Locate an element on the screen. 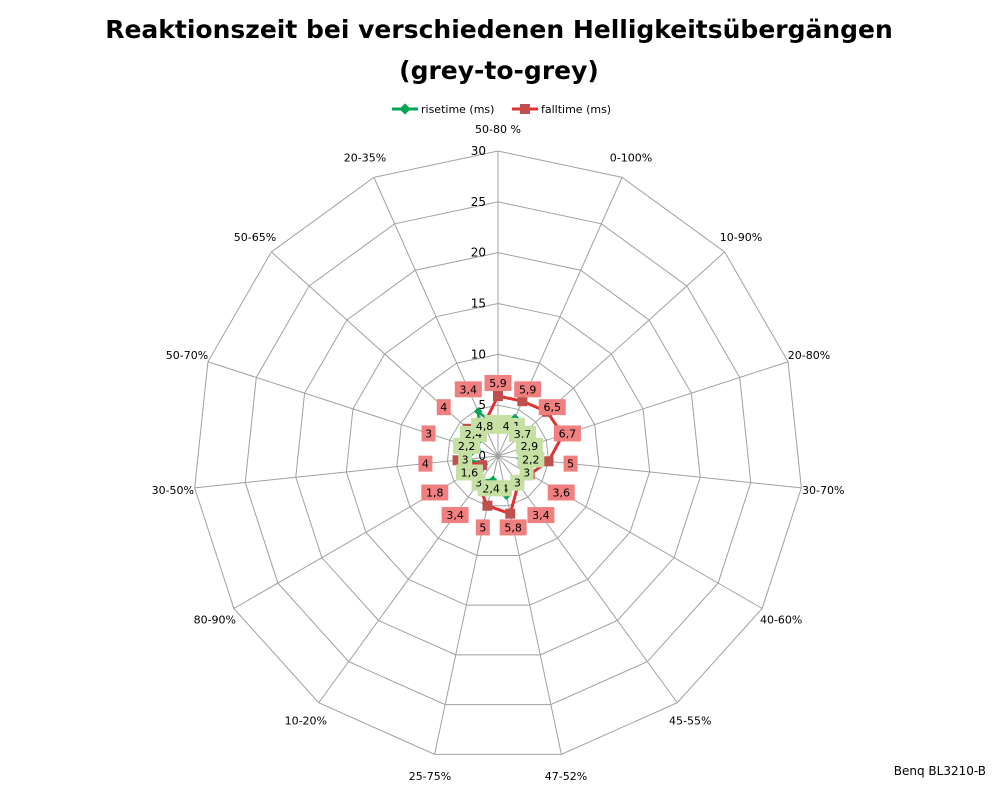 The image size is (998, 786). data-label-risetime-ms-80-90: 1,6 is located at coordinates (469, 472).